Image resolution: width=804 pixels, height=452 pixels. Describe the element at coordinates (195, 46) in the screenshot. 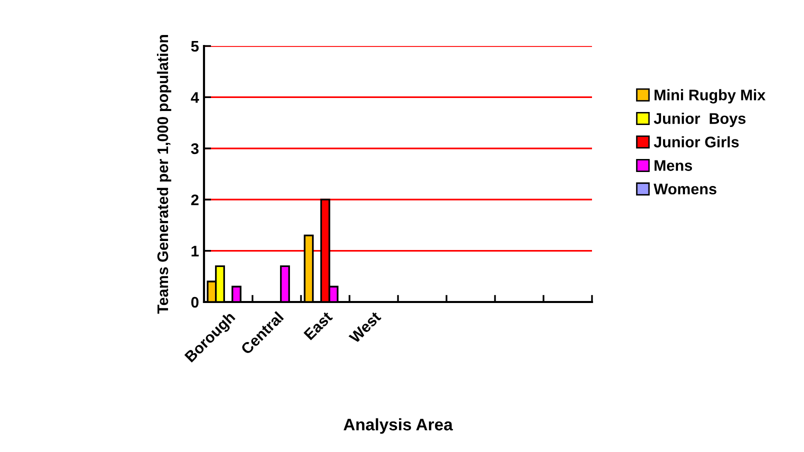

I see `y-tick-label: 5` at that location.